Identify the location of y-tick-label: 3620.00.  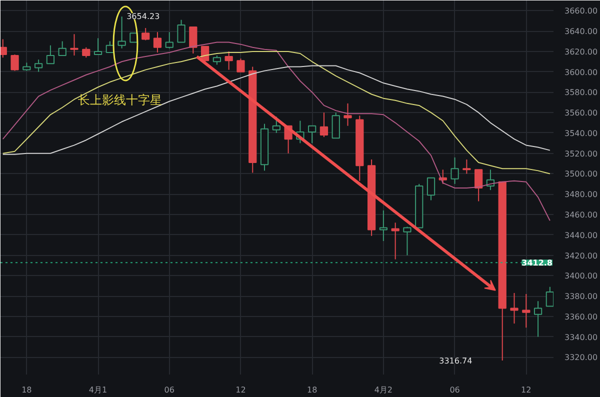
(581, 51).